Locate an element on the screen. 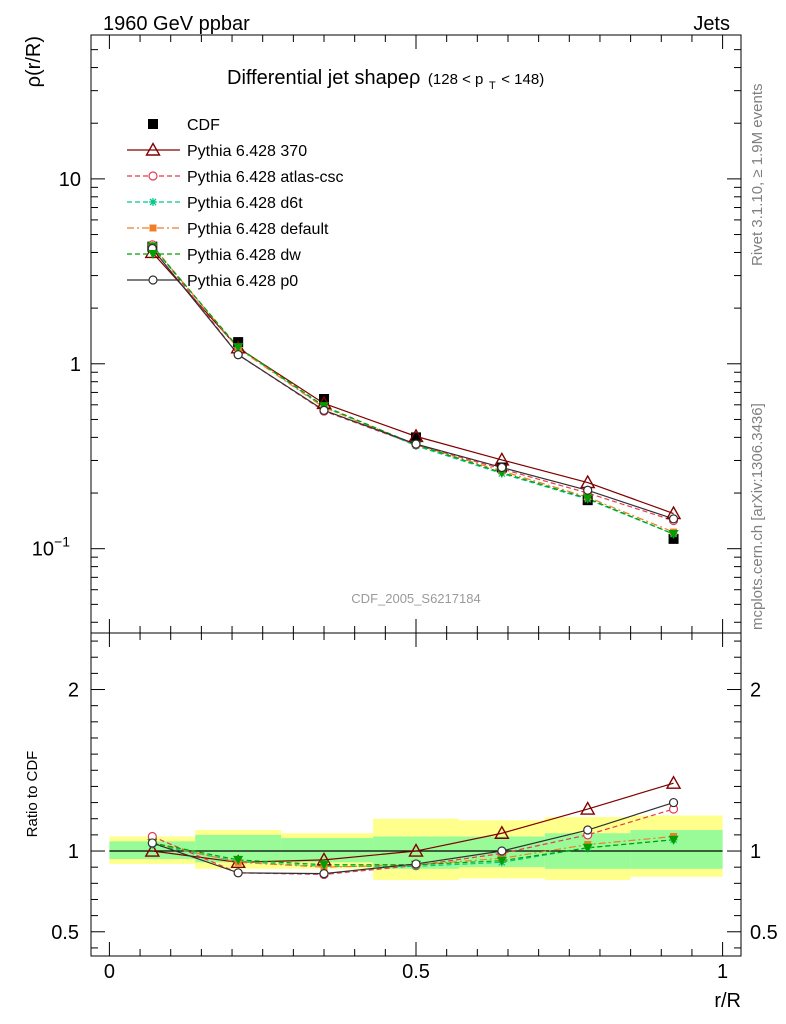 The image size is (786, 1024). ratio-ytick-label-right-0: 0.5 is located at coordinates (764, 933).